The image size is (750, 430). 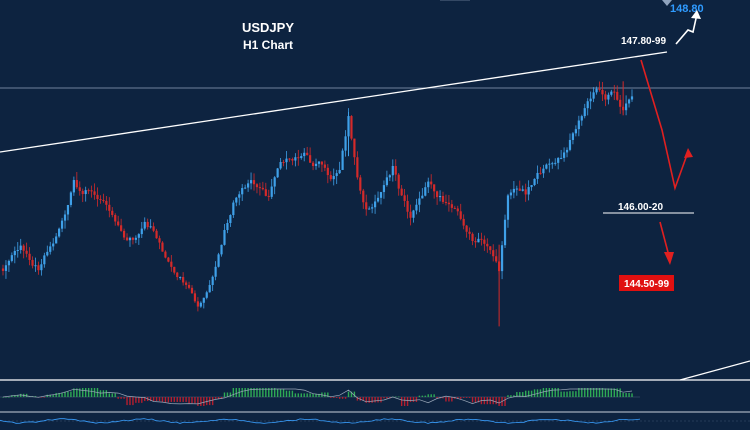 What do you see at coordinates (664, 239) in the screenshot?
I see `arrow-down-line` at bounding box center [664, 239].